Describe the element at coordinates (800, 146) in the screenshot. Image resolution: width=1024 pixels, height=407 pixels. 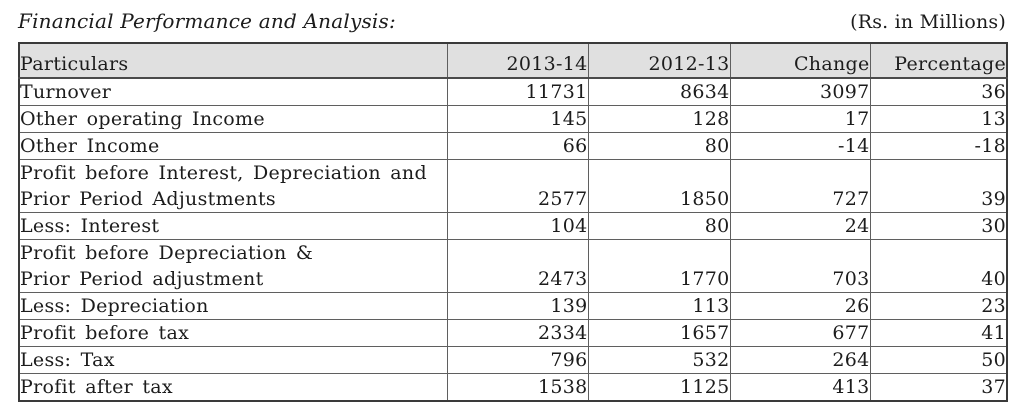
I see `value-change: -14` at that location.